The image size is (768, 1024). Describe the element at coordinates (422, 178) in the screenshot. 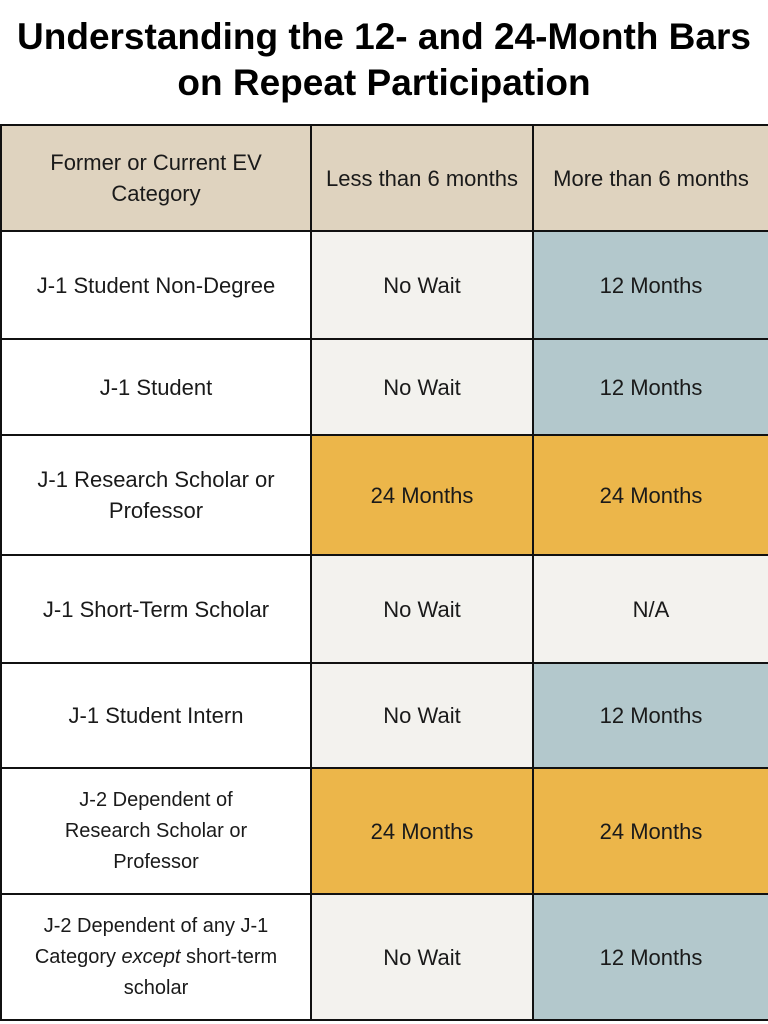

I see `header-less-than-6-months: Less than 6 months` at that location.